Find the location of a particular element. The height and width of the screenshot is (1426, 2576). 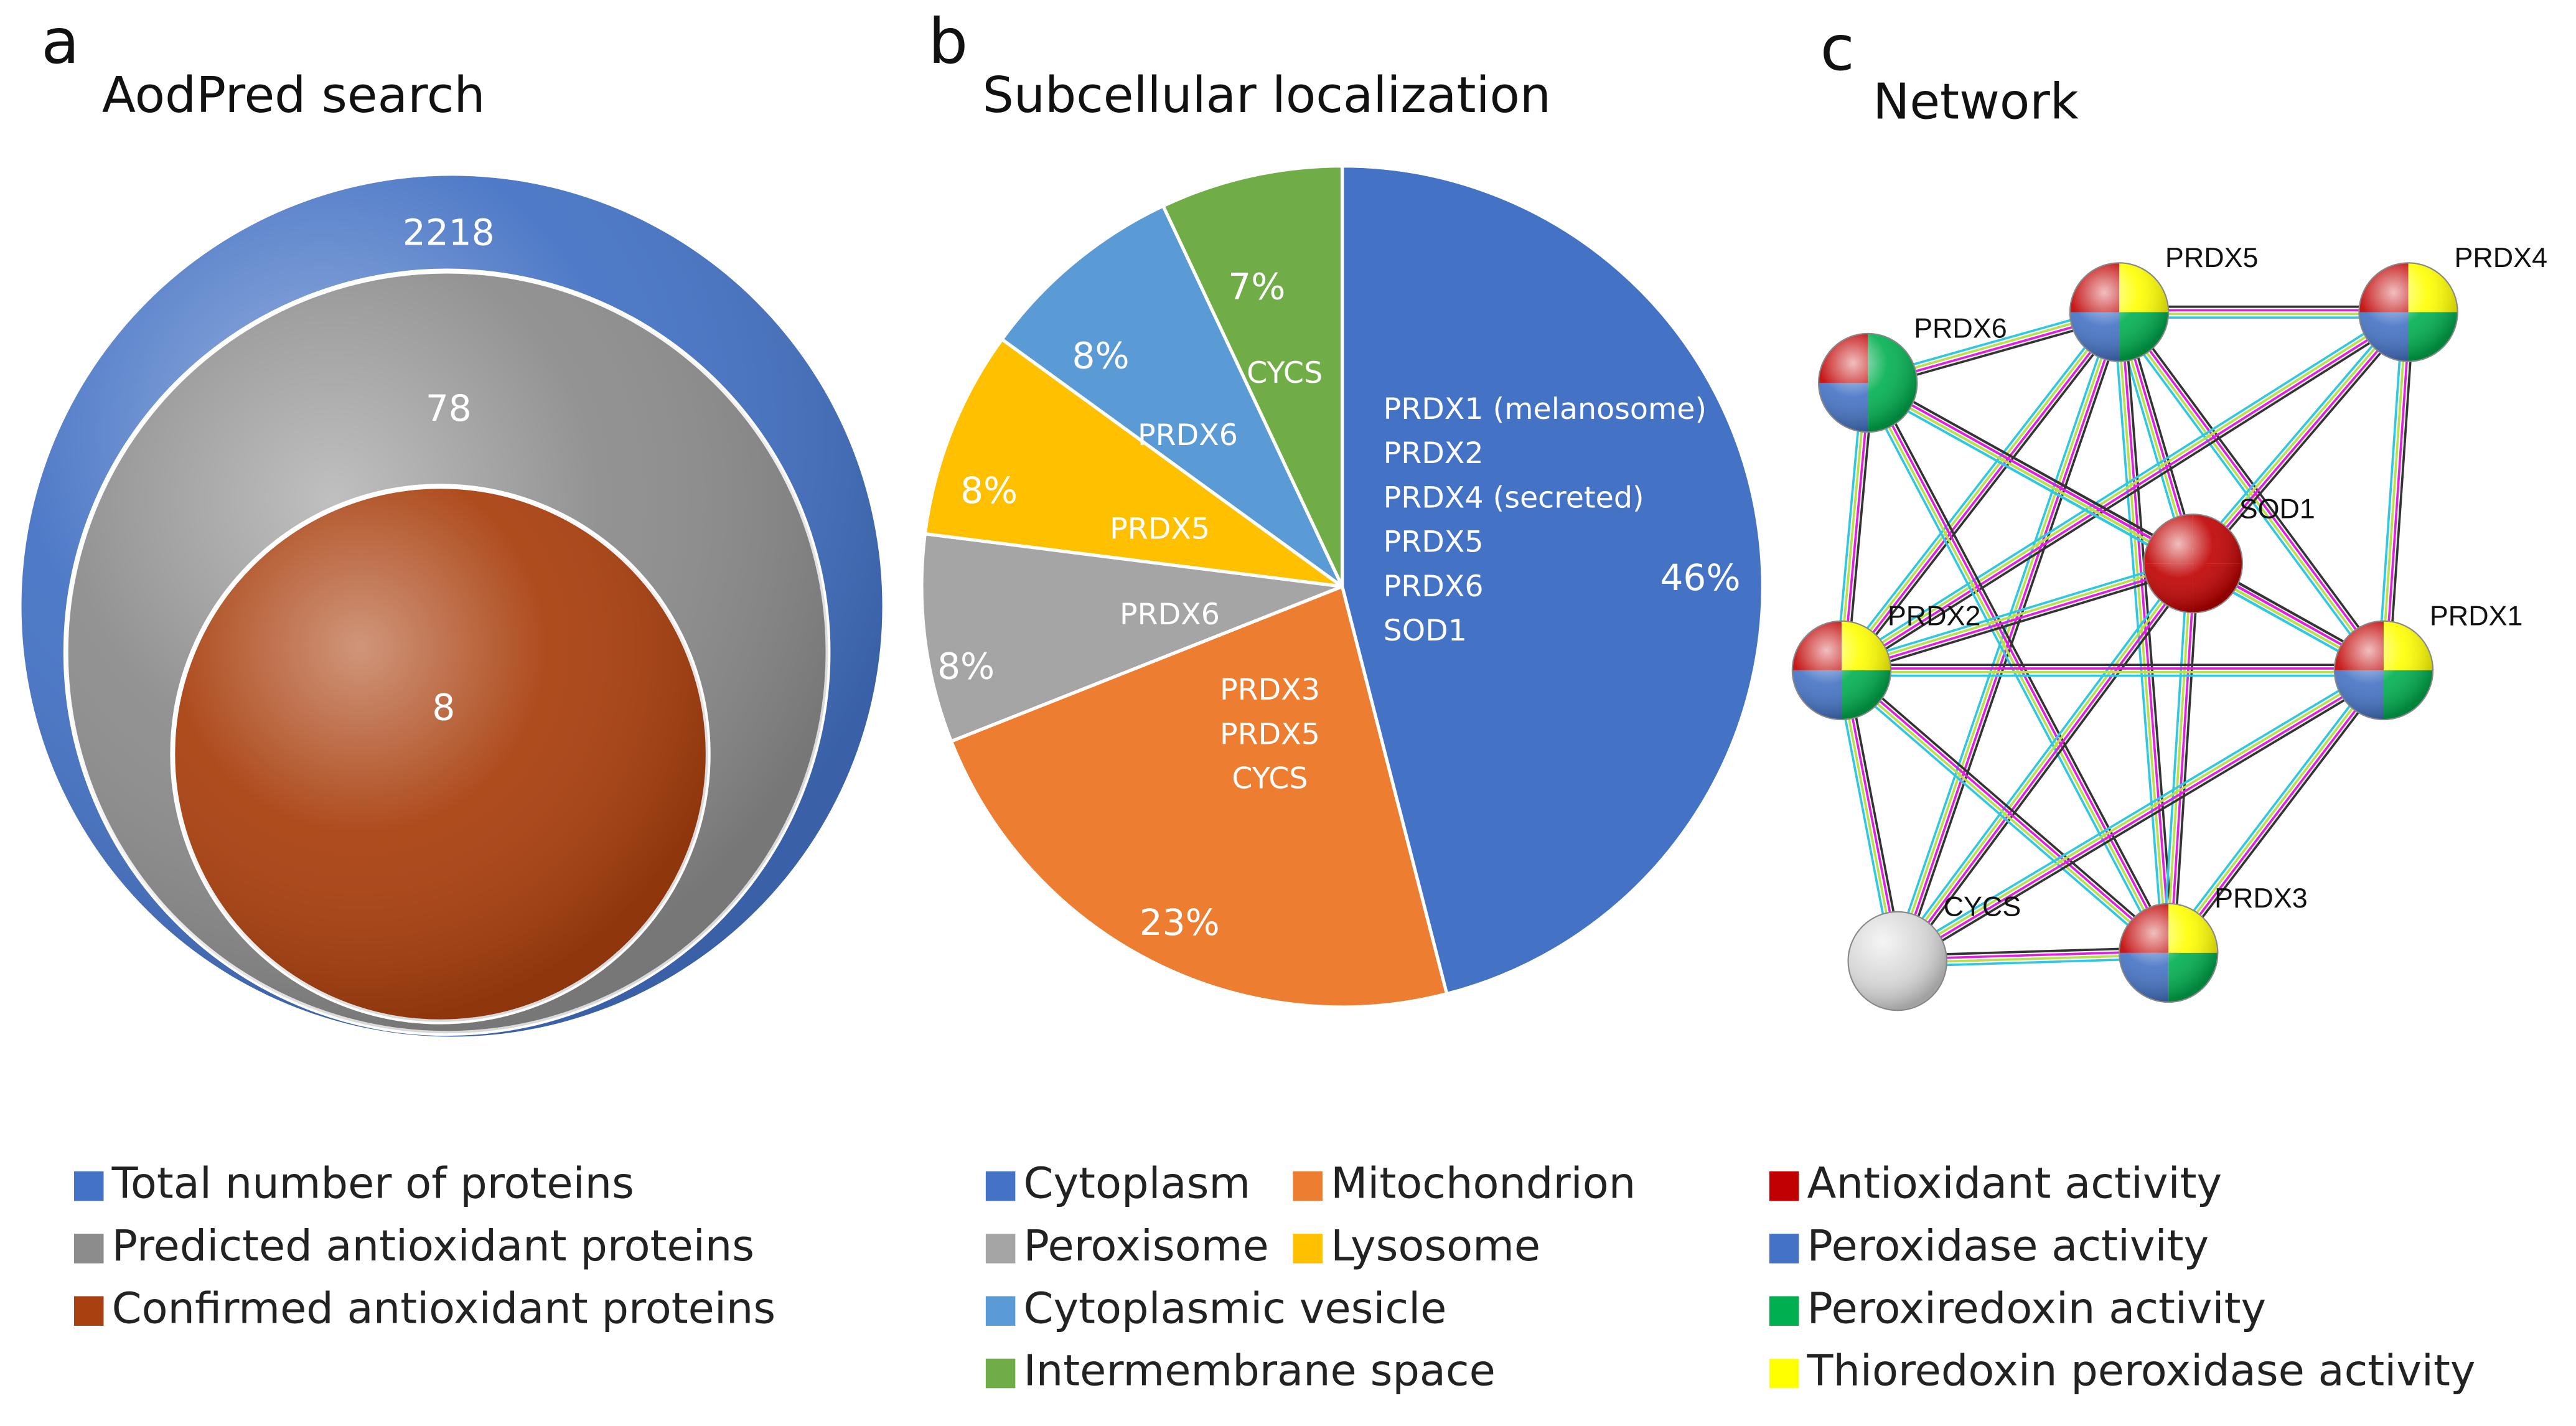

panel-label: a is located at coordinates (60, 41).